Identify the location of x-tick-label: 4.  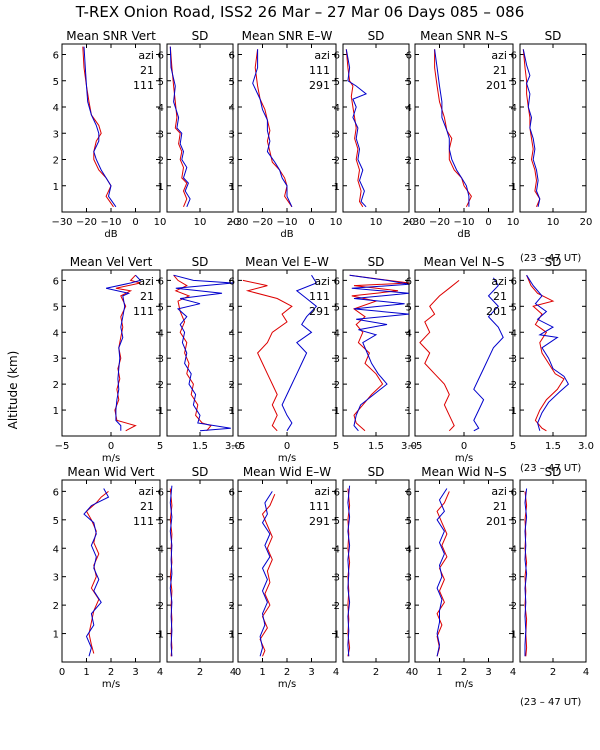
(336, 672).